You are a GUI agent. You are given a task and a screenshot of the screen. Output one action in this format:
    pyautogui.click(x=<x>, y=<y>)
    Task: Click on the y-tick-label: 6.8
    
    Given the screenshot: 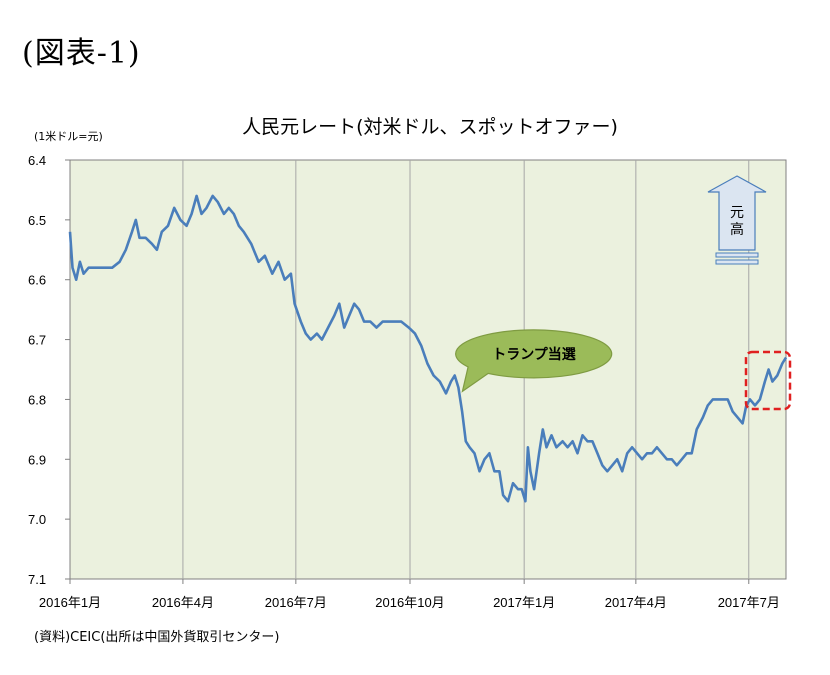 What is the action you would take?
    pyautogui.click(x=37, y=399)
    